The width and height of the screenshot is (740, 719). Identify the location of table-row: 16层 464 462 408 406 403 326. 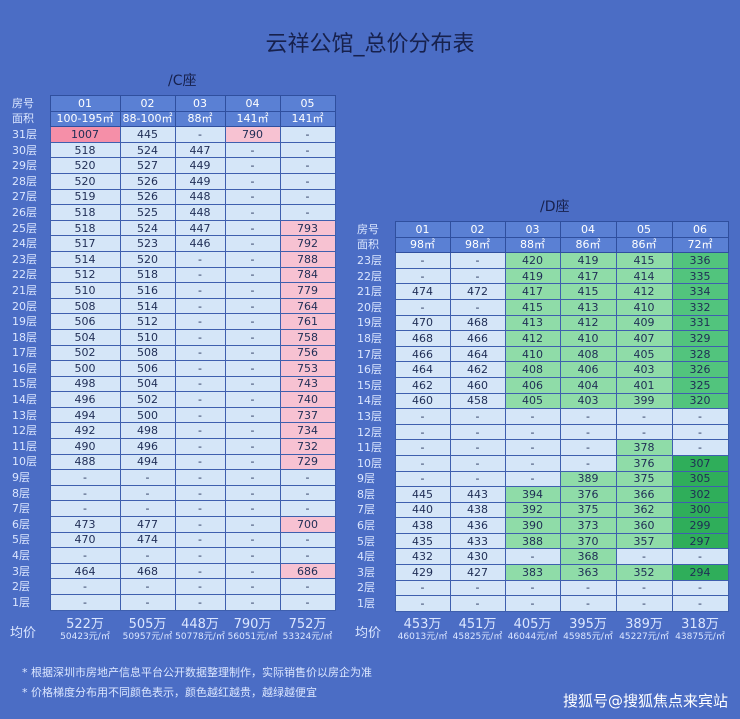
(542, 369).